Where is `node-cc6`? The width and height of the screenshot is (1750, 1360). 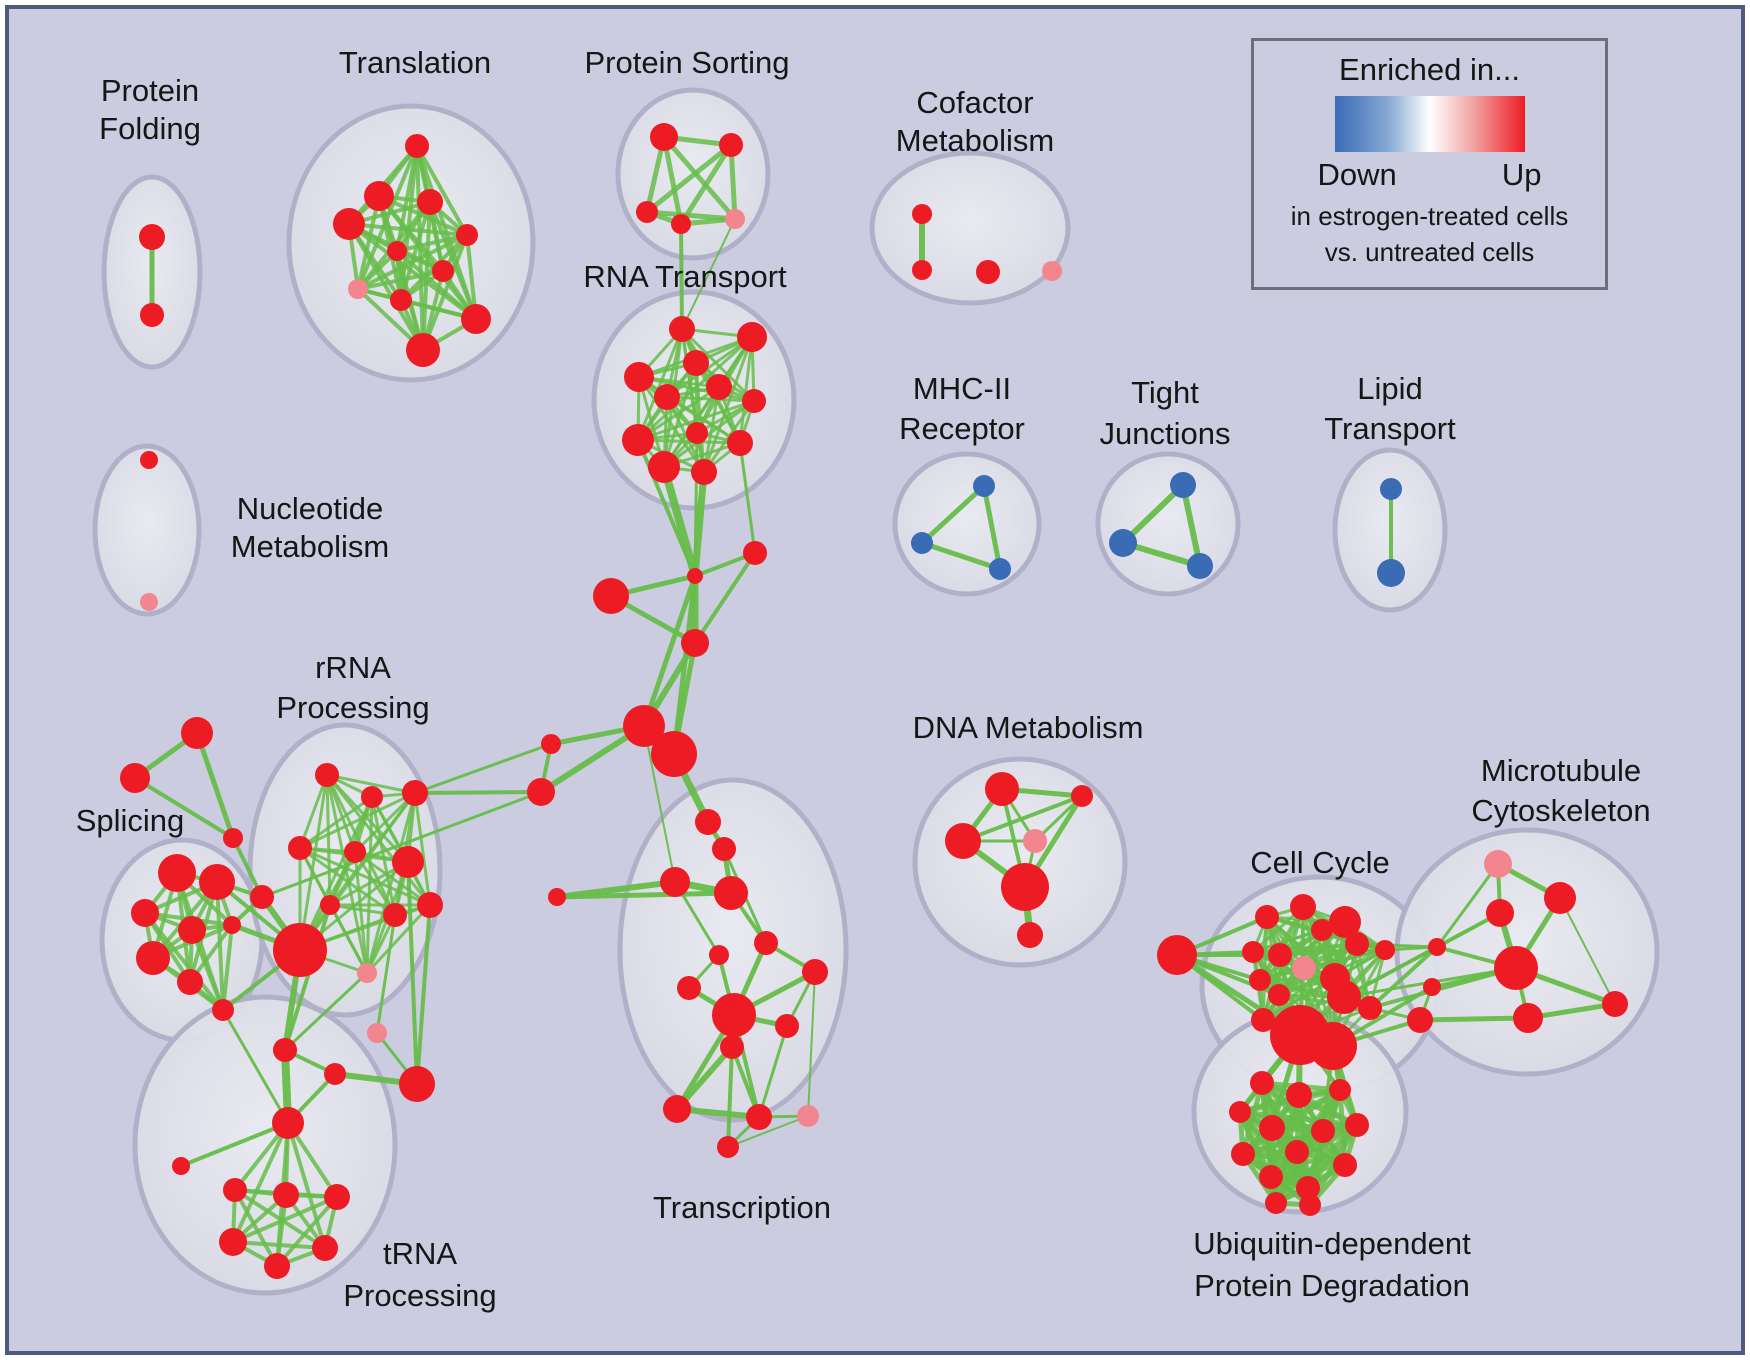
node-cc6 is located at coordinates (1253, 952).